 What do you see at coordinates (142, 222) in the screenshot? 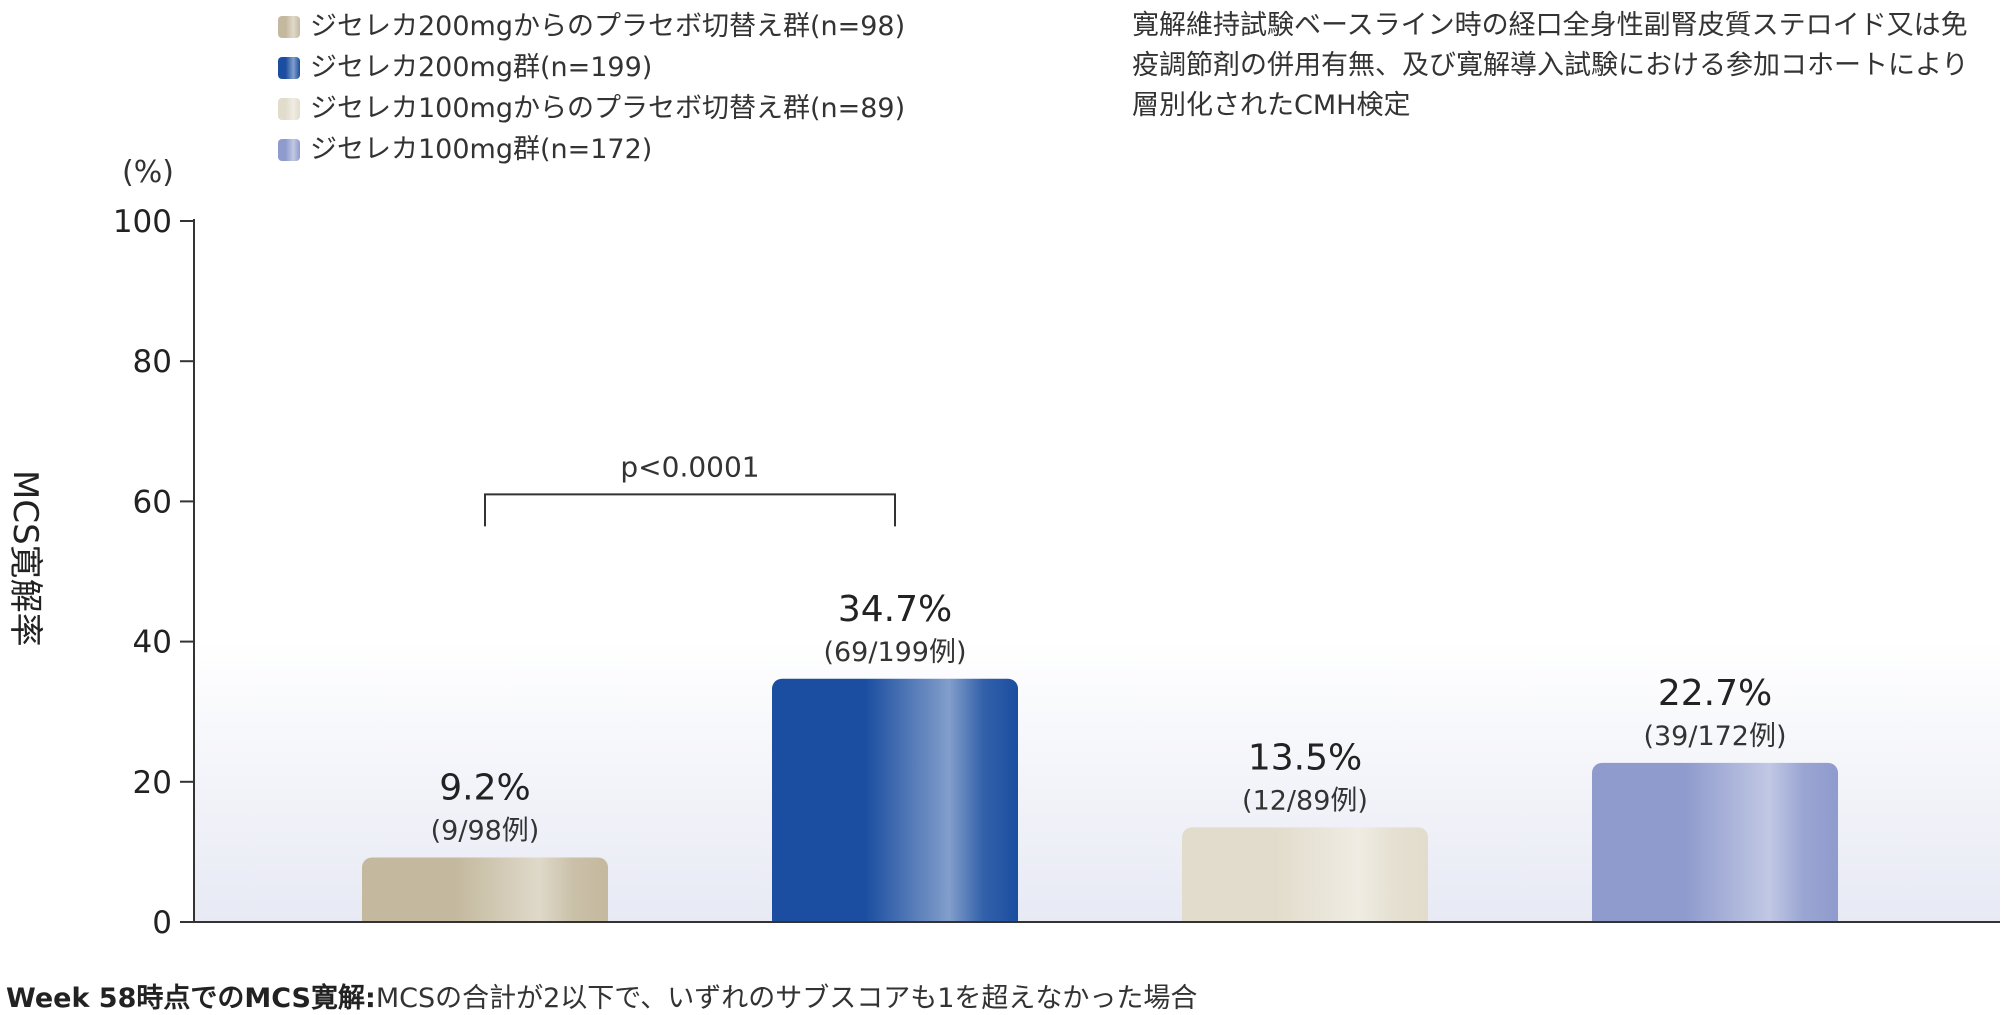
I see `y-tick-label: 100` at bounding box center [142, 222].